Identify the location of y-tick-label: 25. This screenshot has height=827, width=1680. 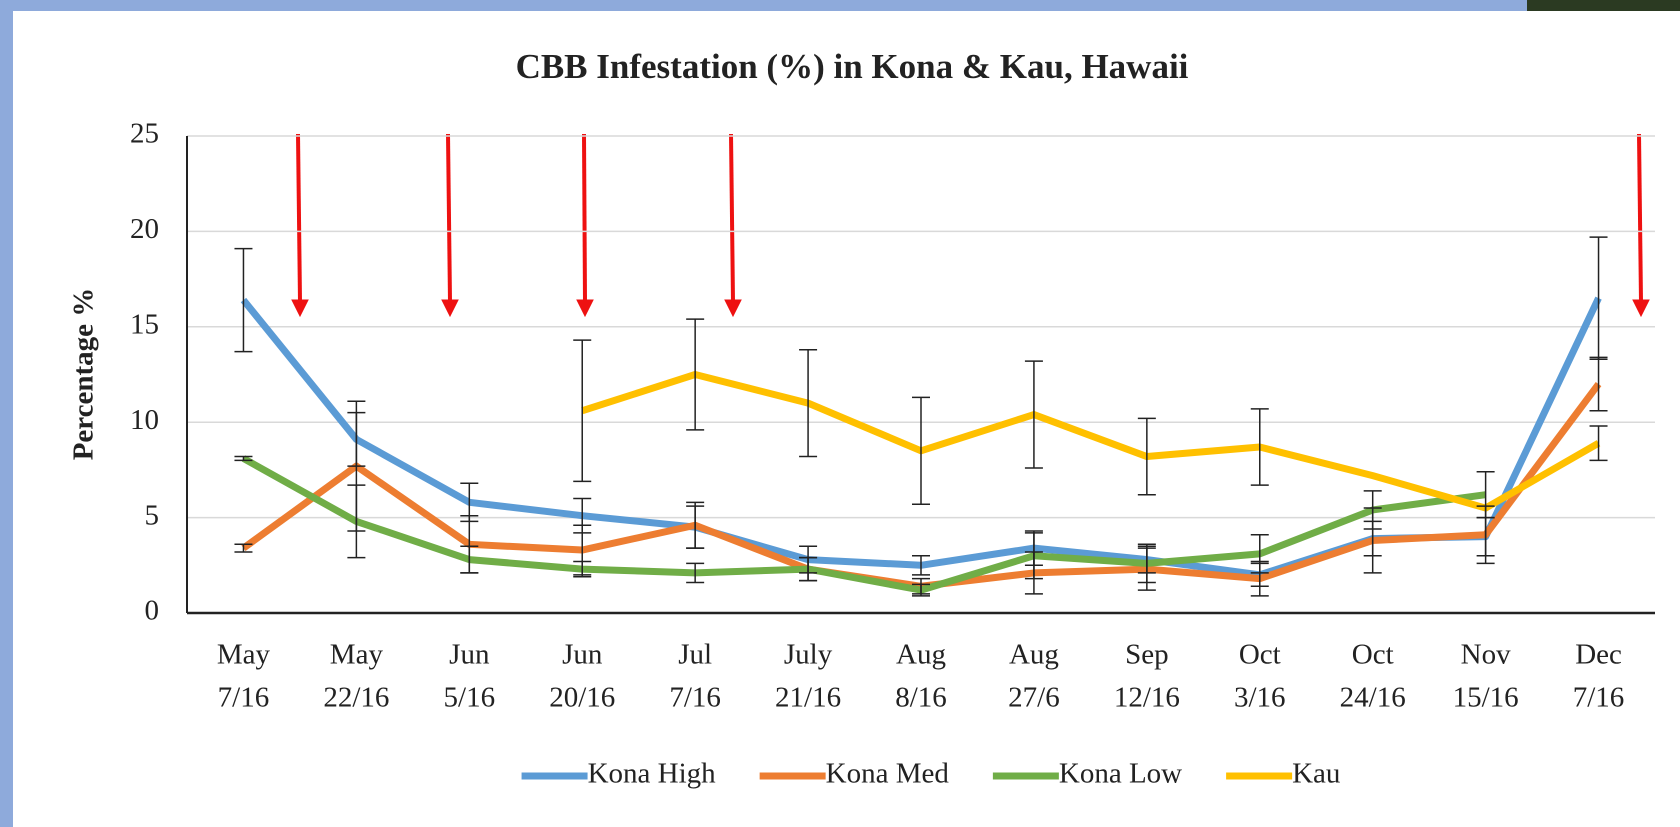
(144, 134).